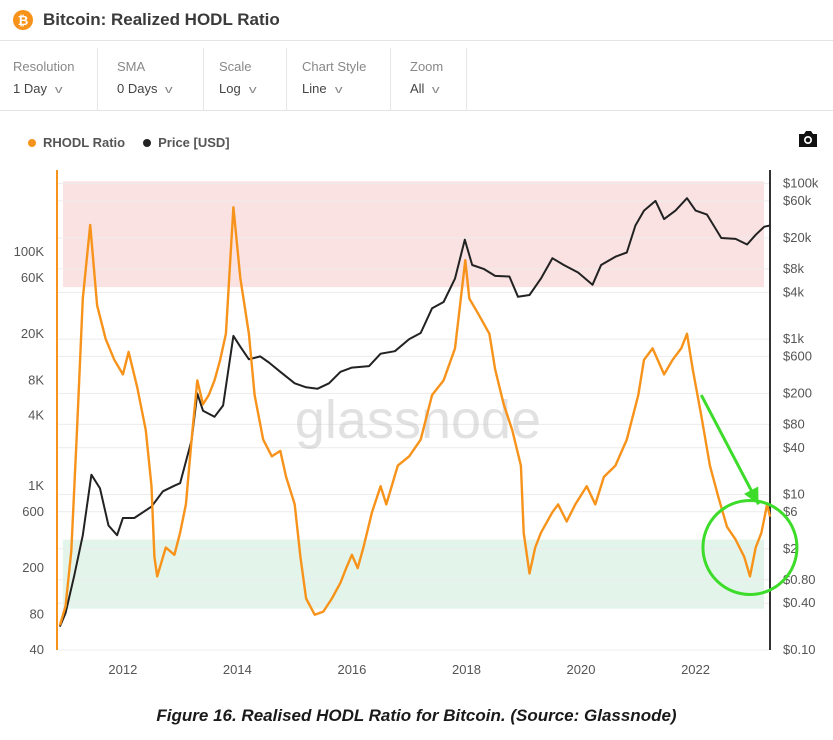 This screenshot has width=833, height=740. What do you see at coordinates (245, 79) in the screenshot?
I see `scale-dropdown: Scale Log v` at bounding box center [245, 79].